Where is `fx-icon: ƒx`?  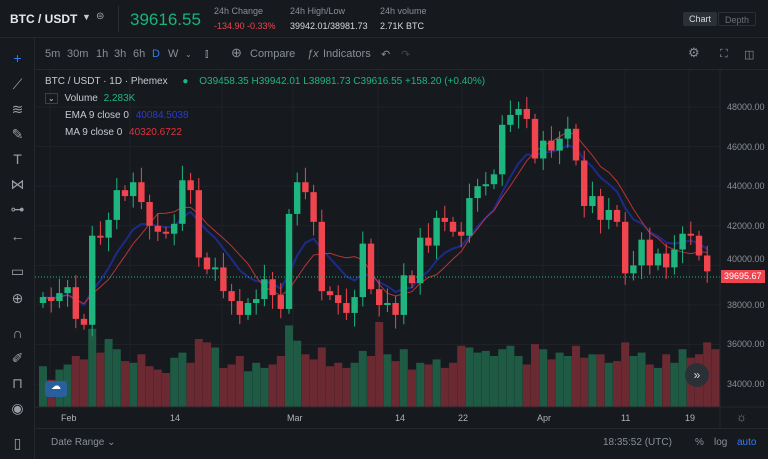
fx-icon: ƒx is located at coordinates (313, 54).